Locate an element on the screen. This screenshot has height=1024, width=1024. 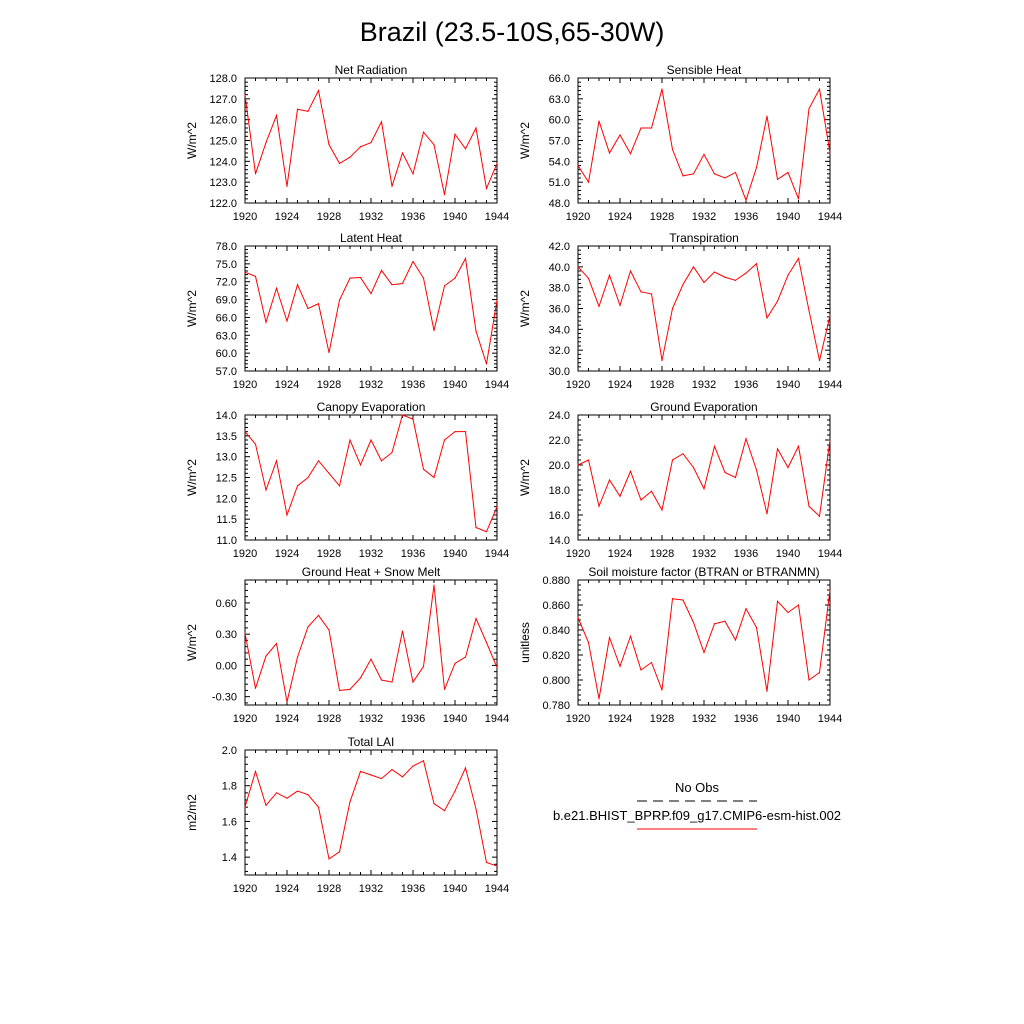
y-tick-label: 30.0 is located at coordinates (559, 372).